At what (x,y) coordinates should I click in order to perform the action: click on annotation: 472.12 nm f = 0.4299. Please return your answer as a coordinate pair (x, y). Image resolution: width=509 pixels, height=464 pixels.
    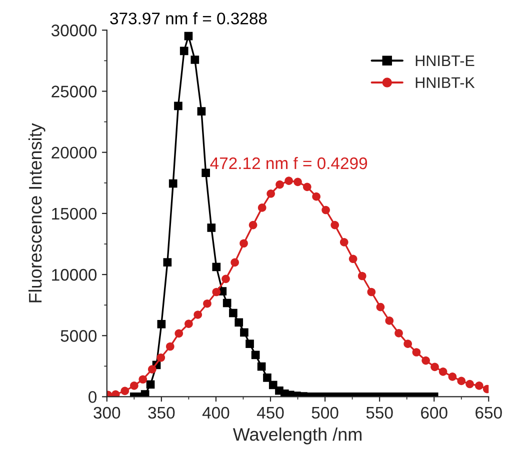
    Looking at the image, I should click on (289, 163).